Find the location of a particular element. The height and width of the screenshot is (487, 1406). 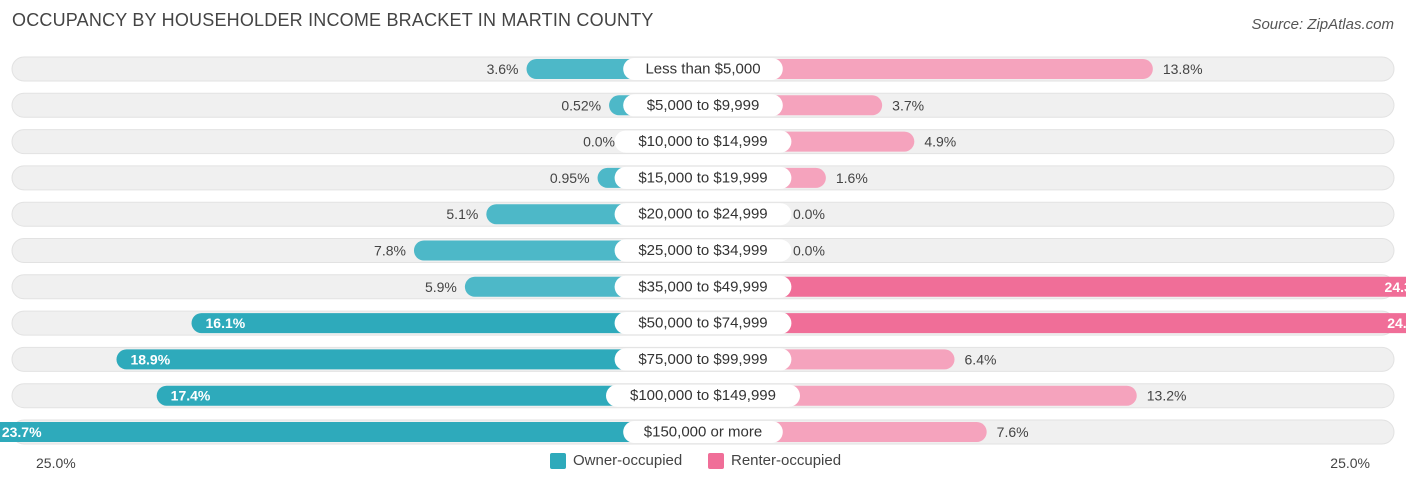

renter-value-label: 3.7% is located at coordinates (908, 105).